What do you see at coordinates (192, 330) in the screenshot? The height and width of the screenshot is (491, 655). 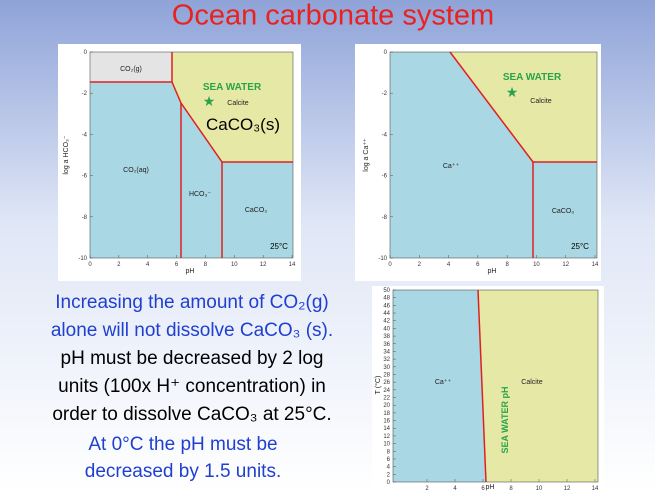 I see `text-line: alone will not dissolve CaCO₃ (s).` at bounding box center [192, 330].